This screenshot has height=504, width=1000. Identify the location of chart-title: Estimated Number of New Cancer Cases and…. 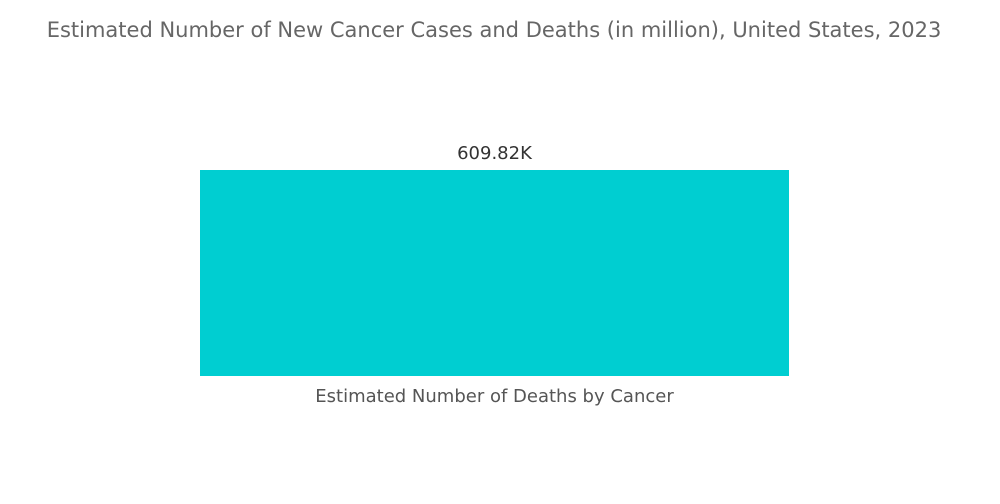
(494, 30).